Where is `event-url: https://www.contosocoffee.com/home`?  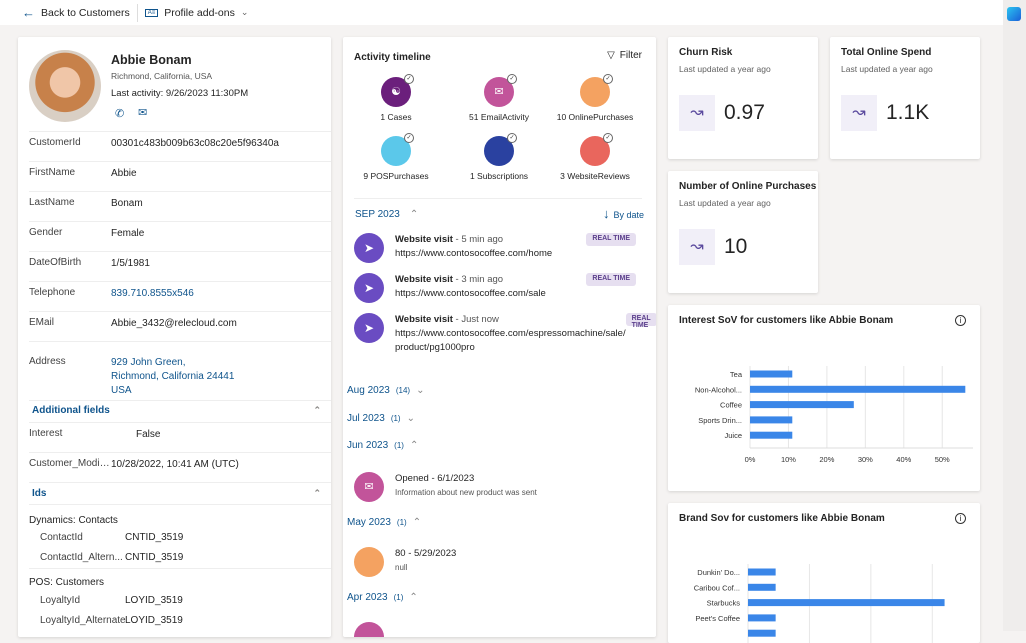 event-url: https://www.contosocoffee.com/home is located at coordinates (474, 253).